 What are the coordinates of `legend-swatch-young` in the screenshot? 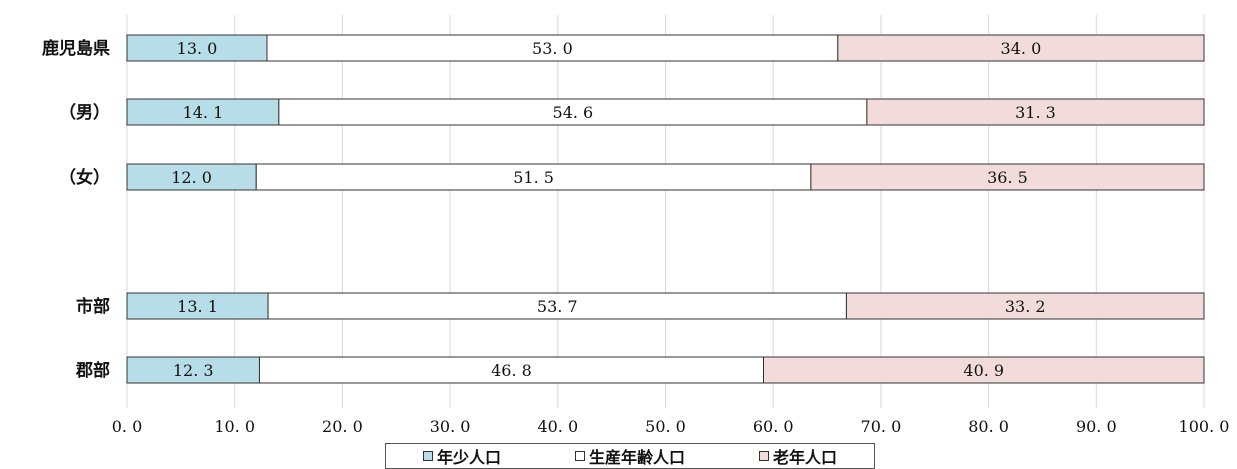 It's located at (427, 456).